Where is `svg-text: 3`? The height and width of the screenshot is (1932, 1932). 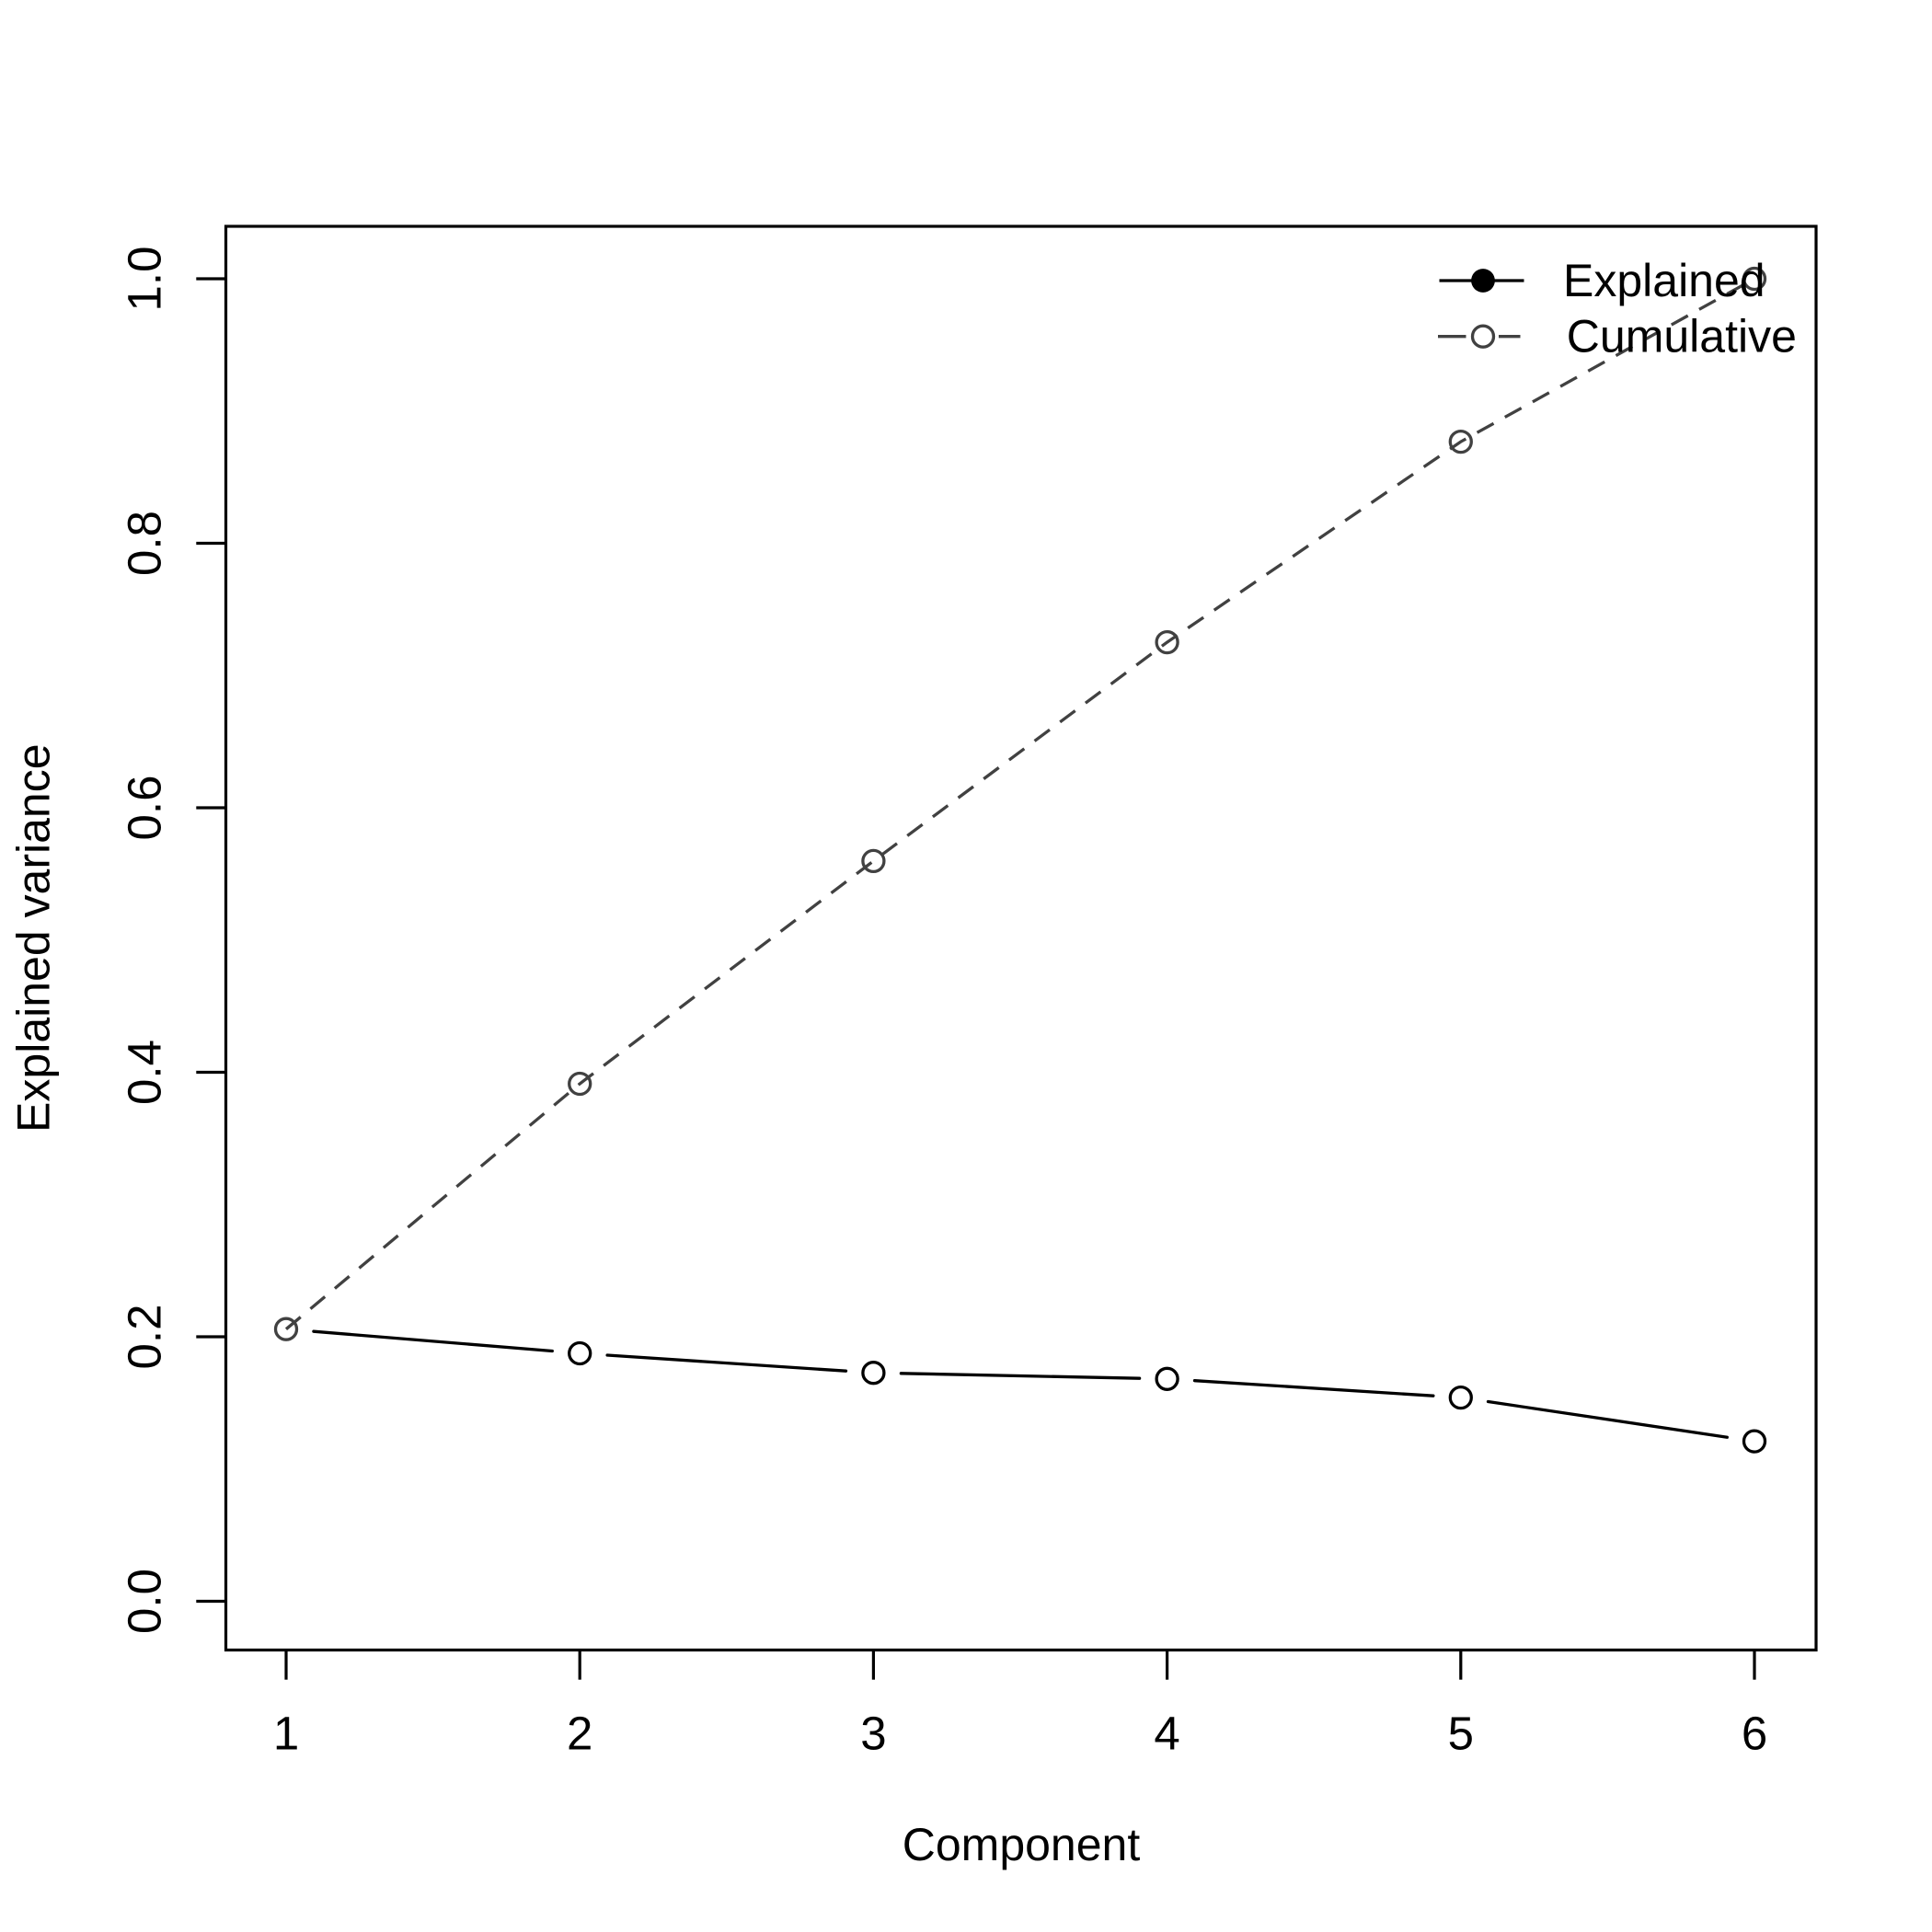 svg-text: 3 is located at coordinates (873, 1734).